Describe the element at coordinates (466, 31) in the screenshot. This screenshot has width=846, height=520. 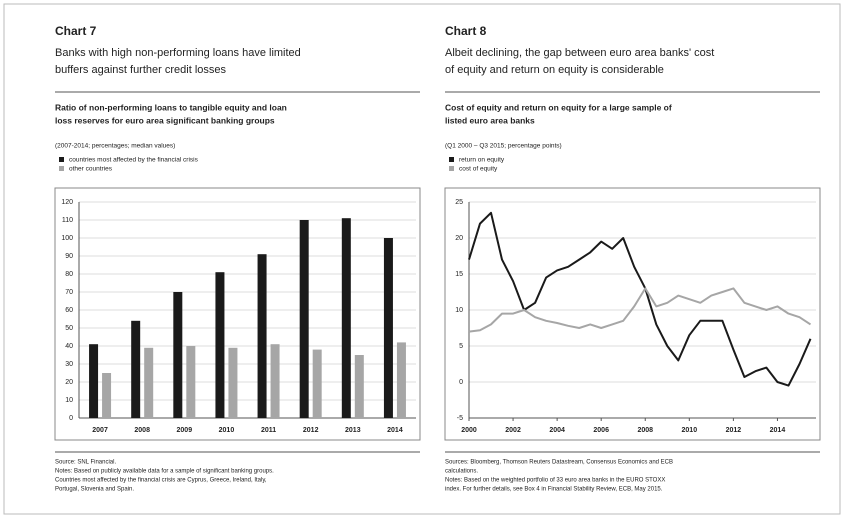
I see `chart-label: Chart 8` at that location.